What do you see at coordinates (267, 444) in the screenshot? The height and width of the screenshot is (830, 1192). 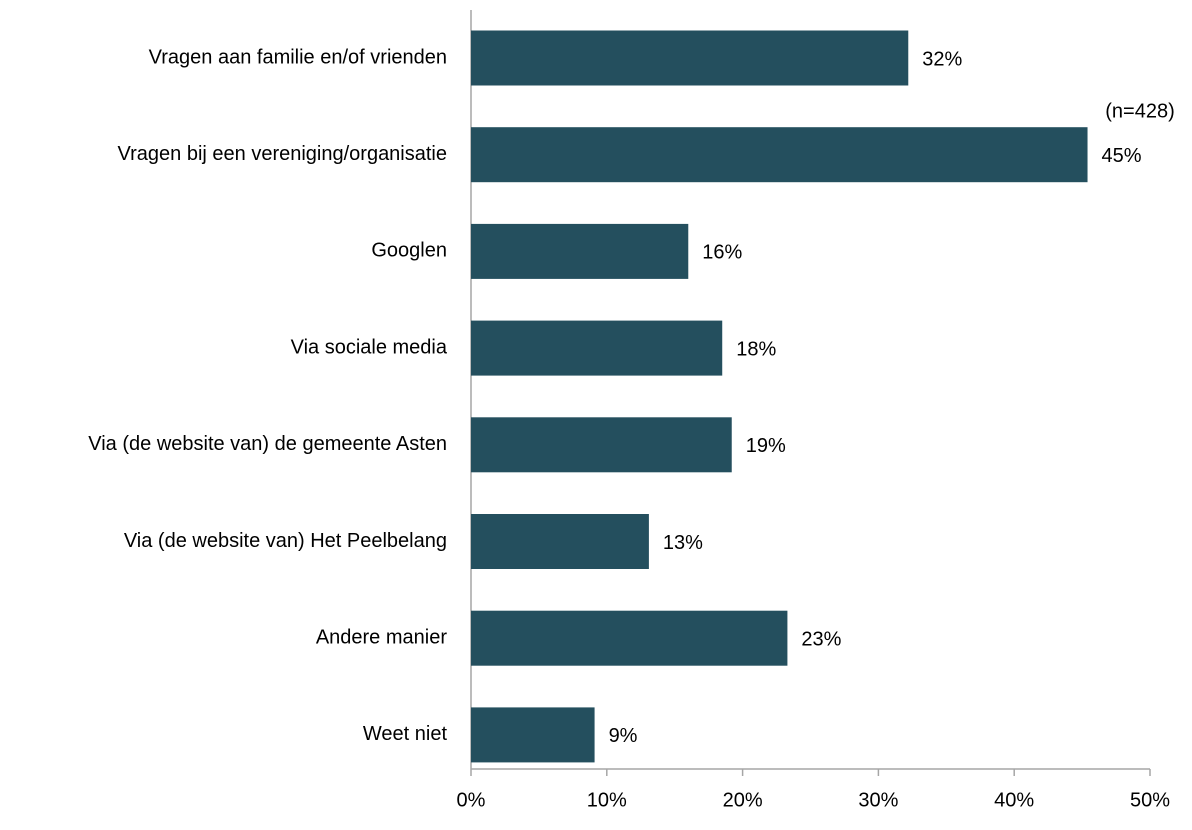 I see `y-tick-label: Via (de website van) de gemeente Asten` at bounding box center [267, 444].